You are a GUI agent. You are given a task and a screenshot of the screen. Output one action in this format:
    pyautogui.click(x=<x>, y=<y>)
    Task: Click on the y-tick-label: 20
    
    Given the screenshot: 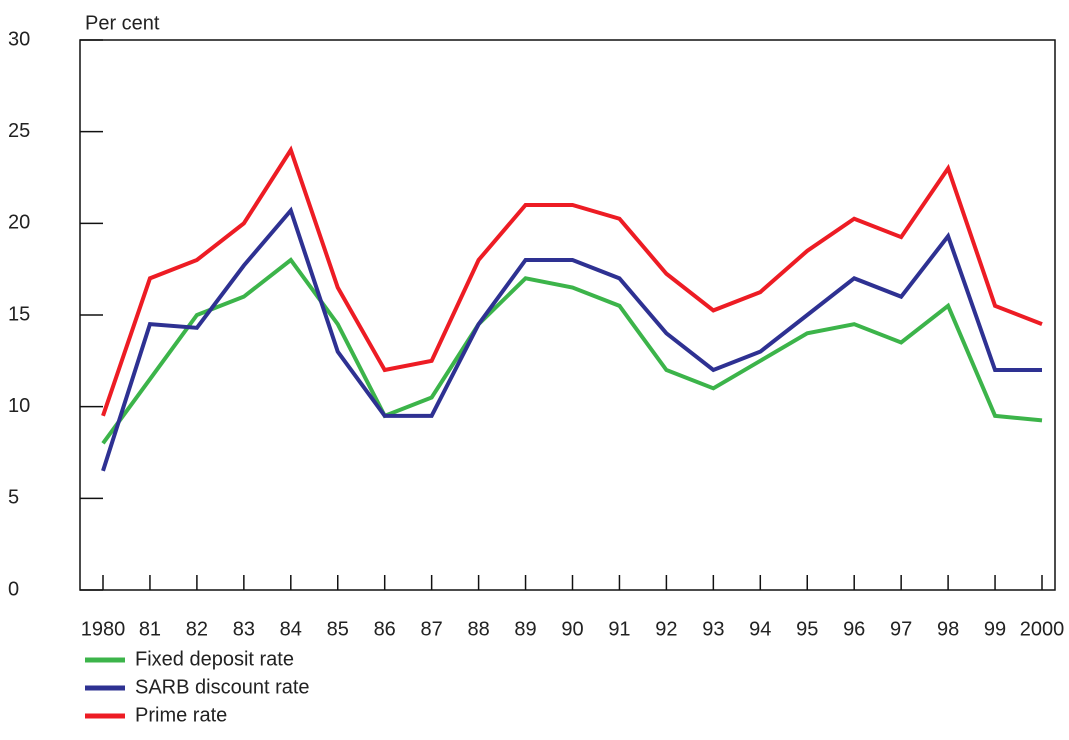 What is the action you would take?
    pyautogui.click(x=19, y=223)
    